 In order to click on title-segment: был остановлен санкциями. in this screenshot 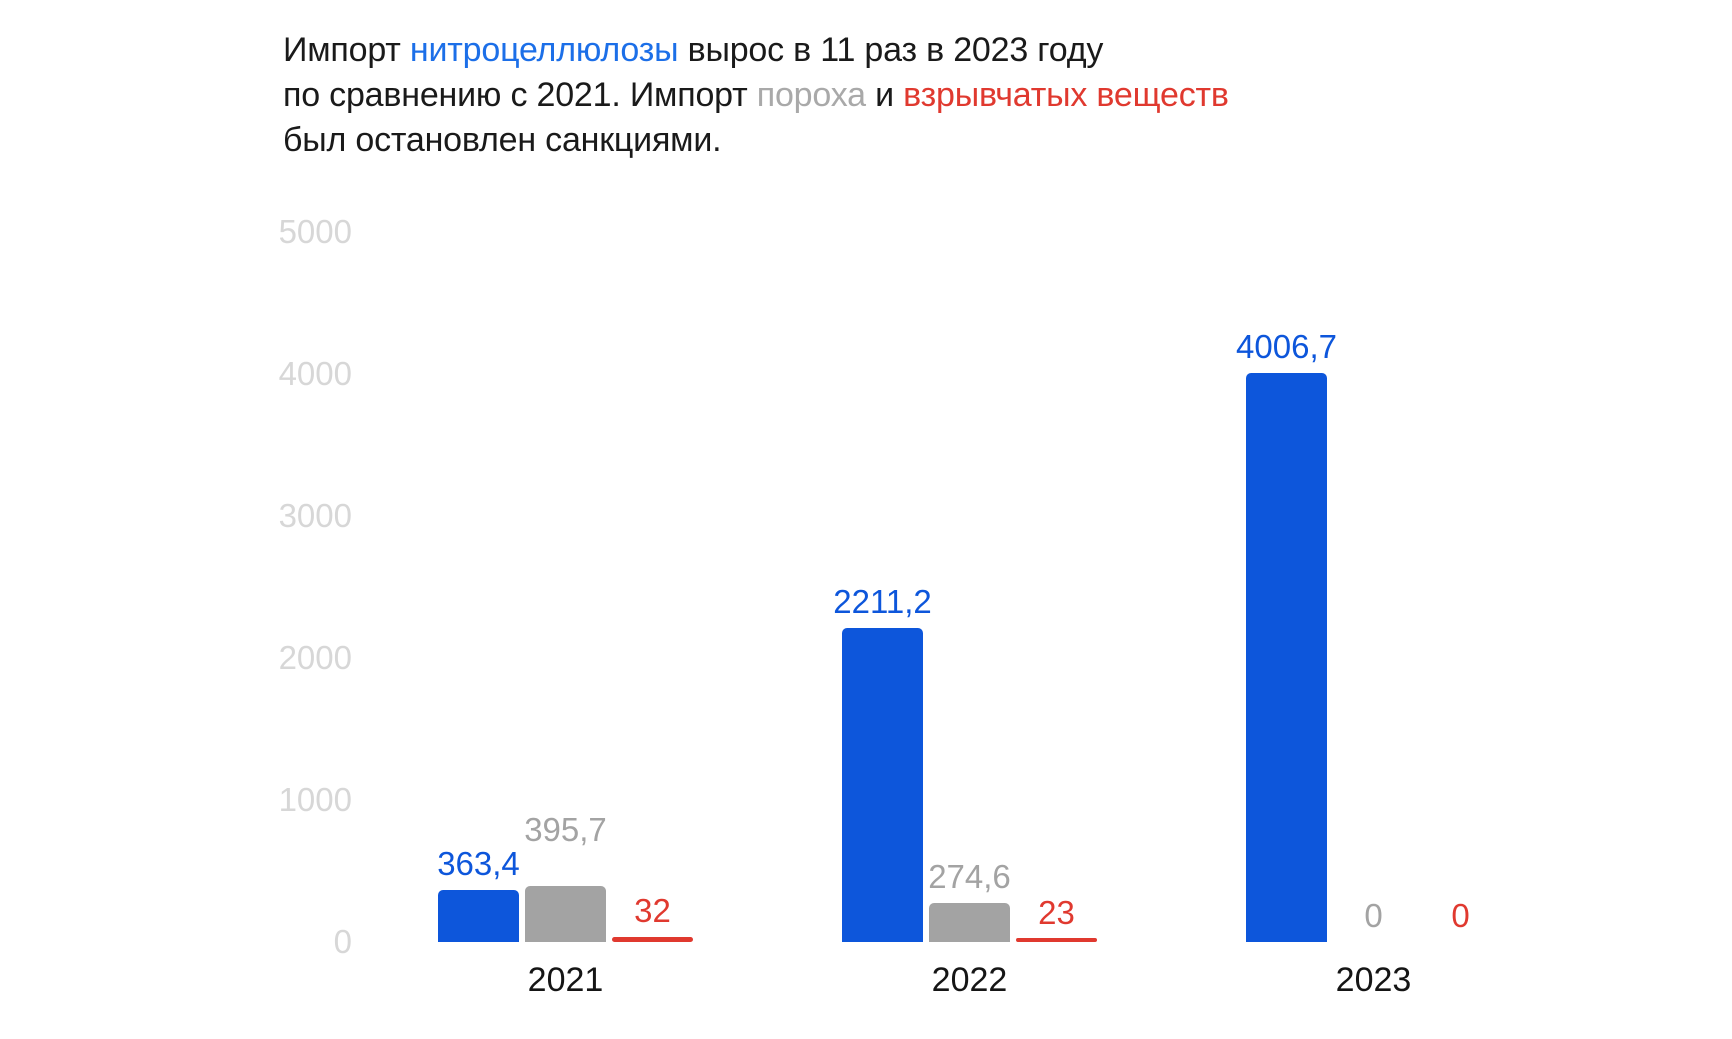, I will do `click(502, 140)`.